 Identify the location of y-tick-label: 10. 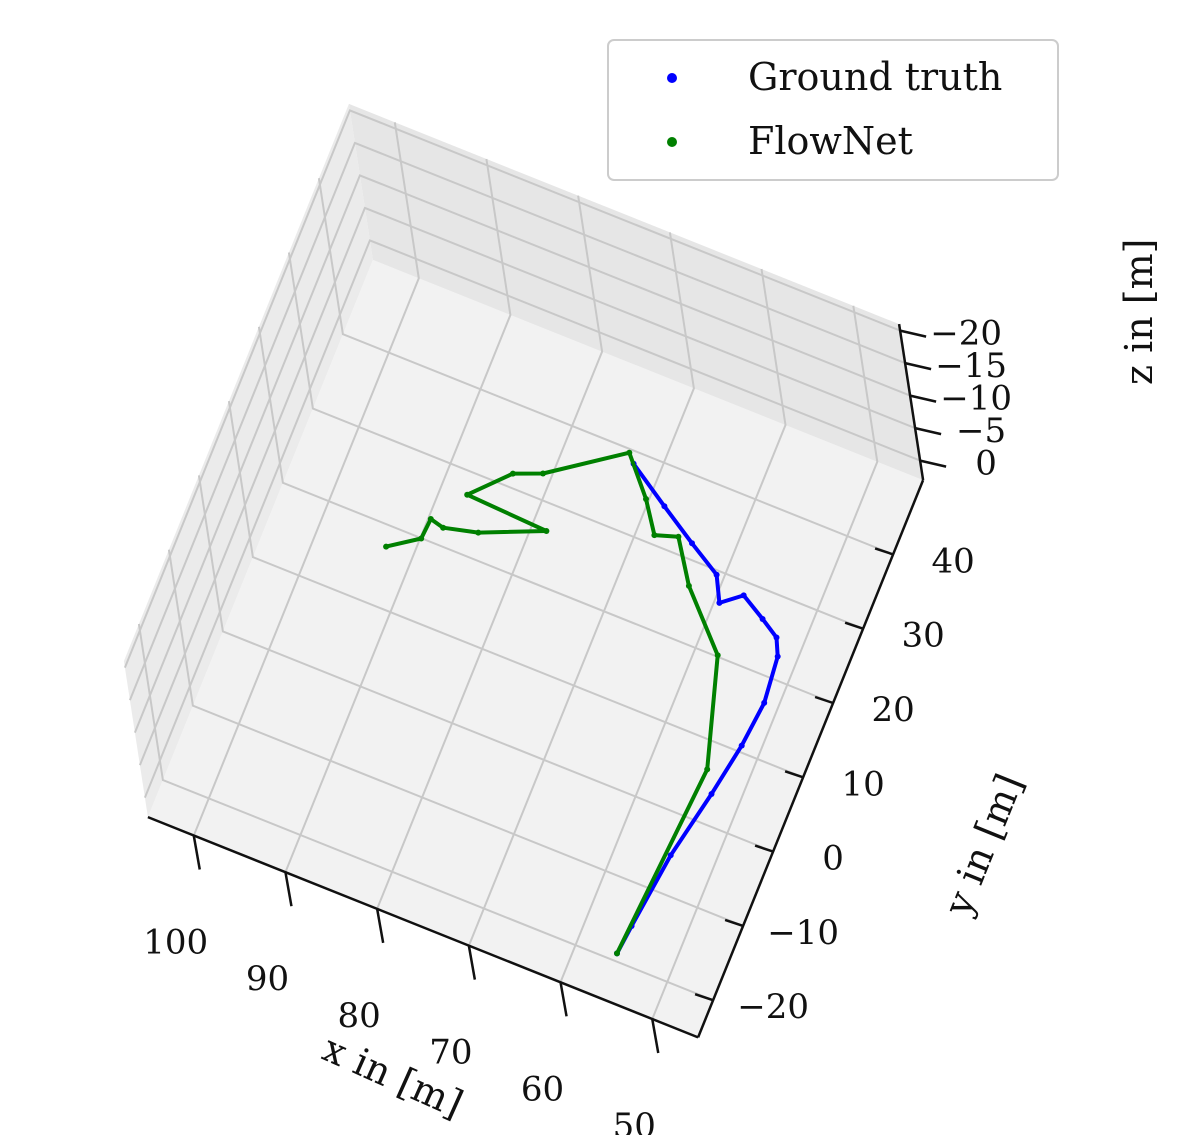
(862, 784).